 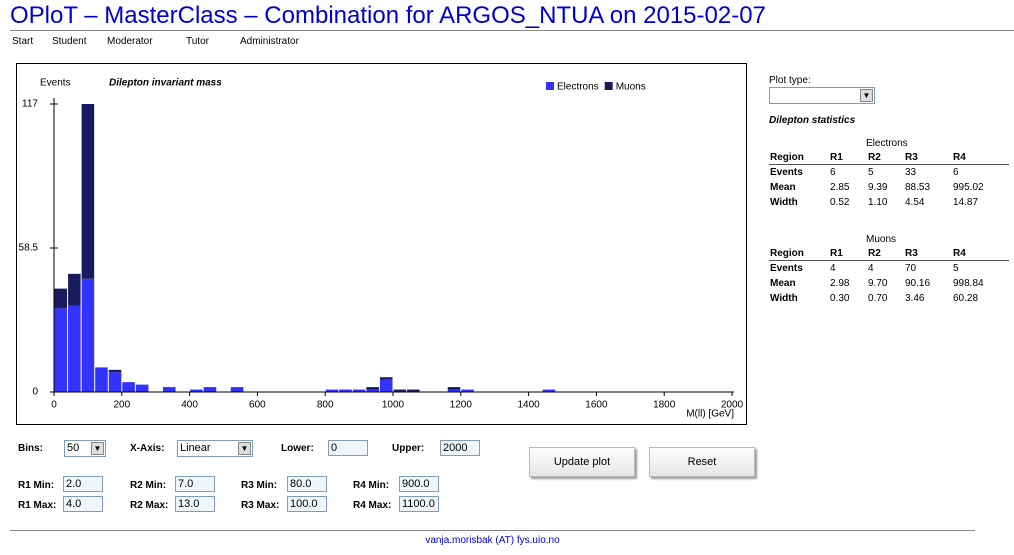 I want to click on reset-button: Reset, so click(x=702, y=462).